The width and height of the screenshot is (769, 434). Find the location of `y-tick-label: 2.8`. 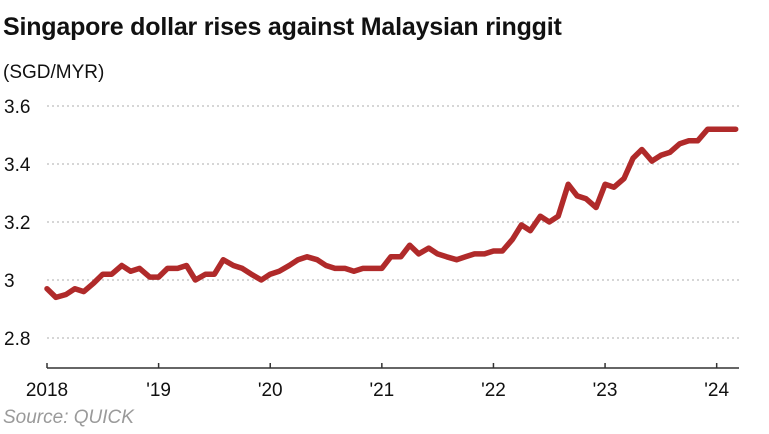

y-tick-label: 2.8 is located at coordinates (17, 339).